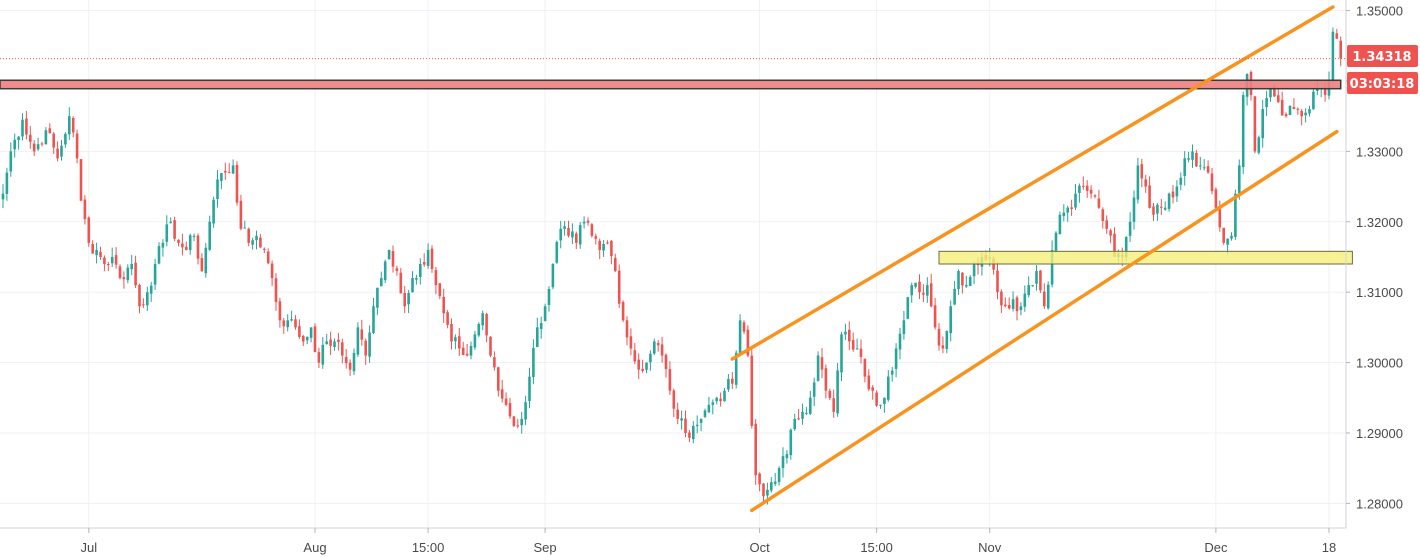 This screenshot has width=1420, height=557. What do you see at coordinates (1379, 433) in the screenshot?
I see `price-tick-label: 1.29000` at bounding box center [1379, 433].